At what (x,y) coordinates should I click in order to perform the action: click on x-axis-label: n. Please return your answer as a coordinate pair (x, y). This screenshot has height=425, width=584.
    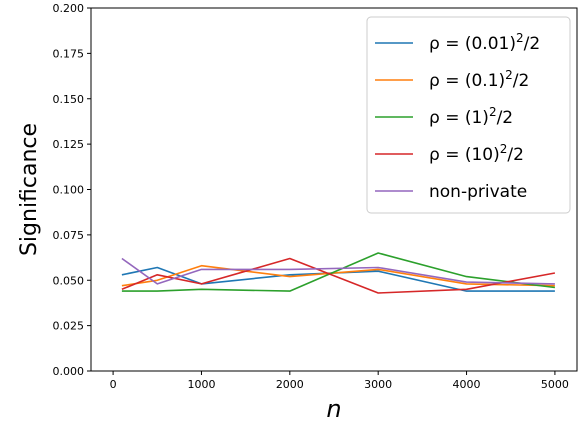
    Looking at the image, I should click on (333, 409).